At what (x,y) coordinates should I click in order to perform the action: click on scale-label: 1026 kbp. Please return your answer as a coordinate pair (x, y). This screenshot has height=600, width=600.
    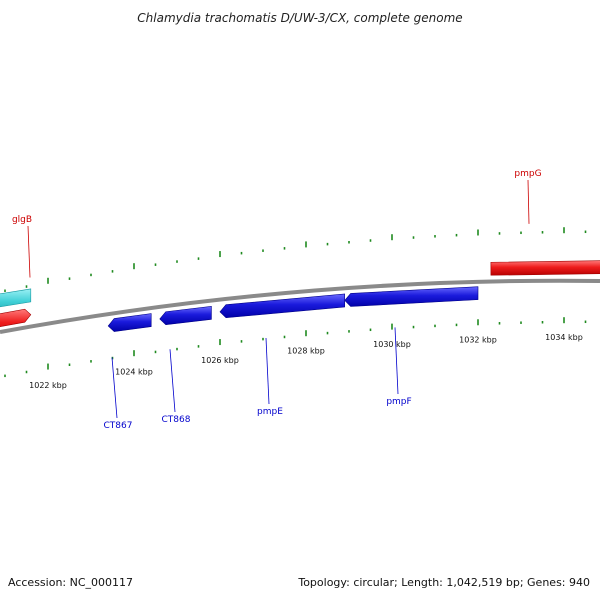
    Looking at the image, I should click on (220, 360).